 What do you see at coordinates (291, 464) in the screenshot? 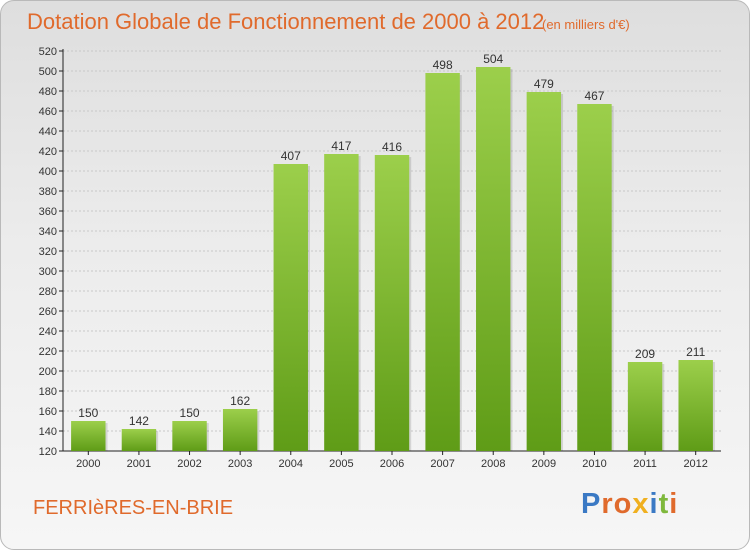
I see `x-tick-label: 2004` at bounding box center [291, 464].